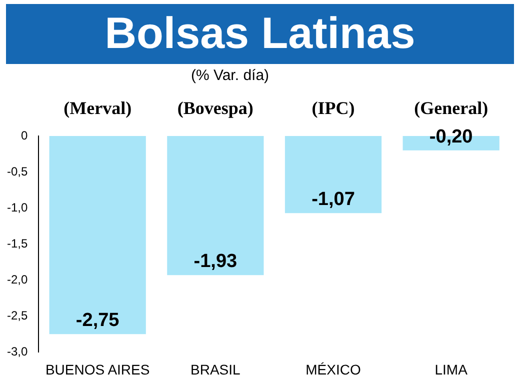  Describe the element at coordinates (97, 369) in the screenshot. I see `x-tick-label: BUENOS AIRES` at that location.